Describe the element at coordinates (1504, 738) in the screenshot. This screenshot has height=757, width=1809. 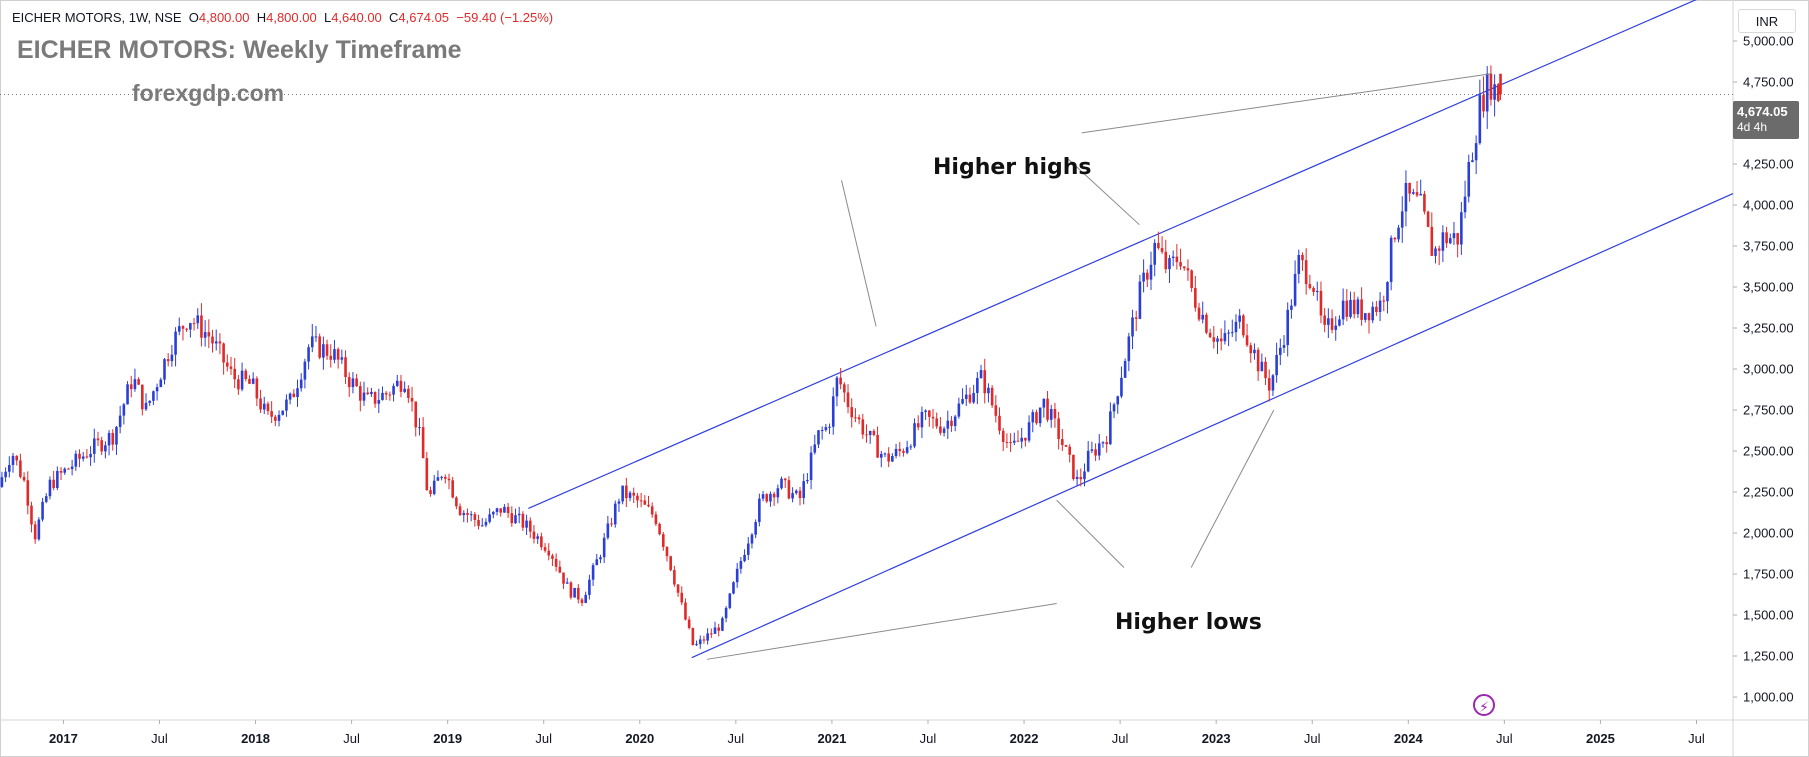
I see `x-tick-label: Jul` at that location.